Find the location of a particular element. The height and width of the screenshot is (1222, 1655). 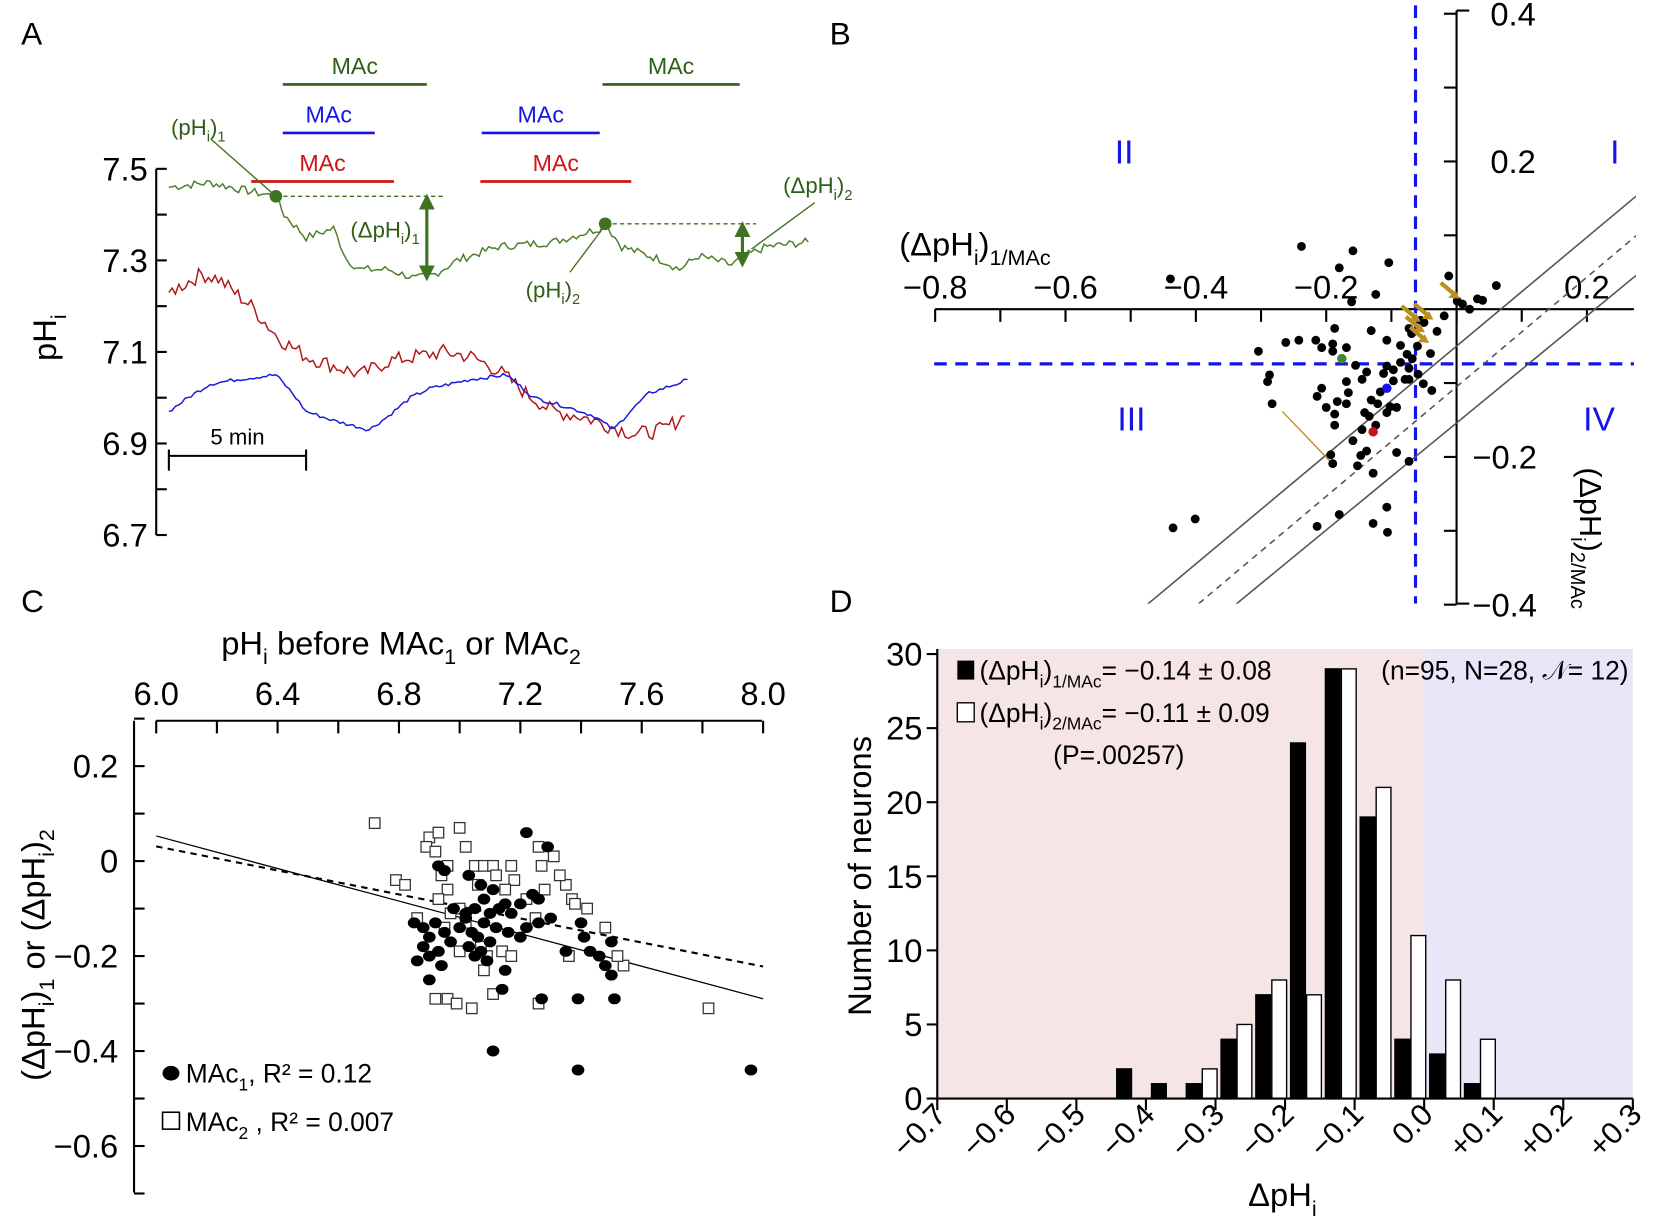

x-tick-label: 6.8 is located at coordinates (398, 693).